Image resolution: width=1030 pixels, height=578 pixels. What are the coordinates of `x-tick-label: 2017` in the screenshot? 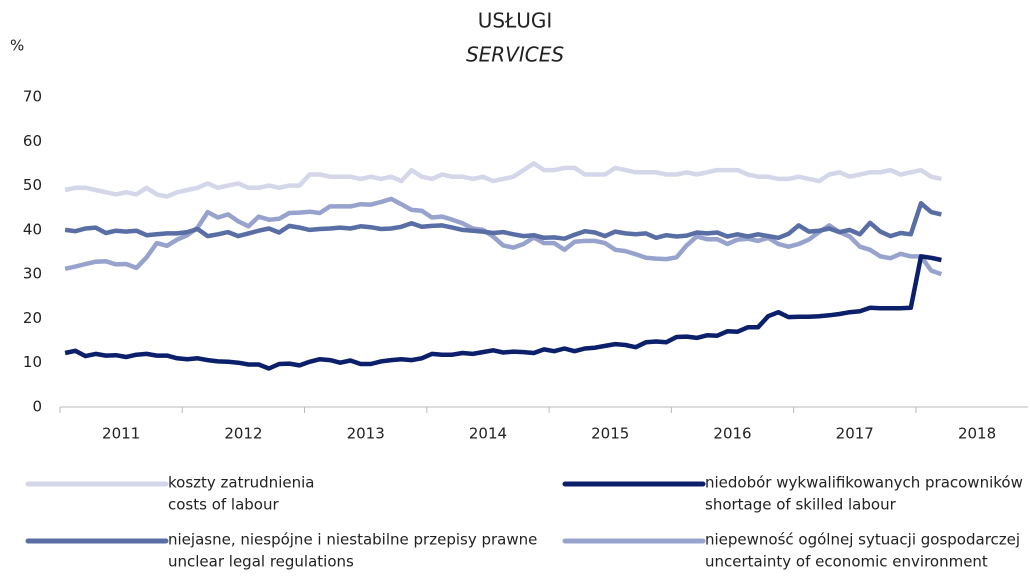 It's located at (855, 434).